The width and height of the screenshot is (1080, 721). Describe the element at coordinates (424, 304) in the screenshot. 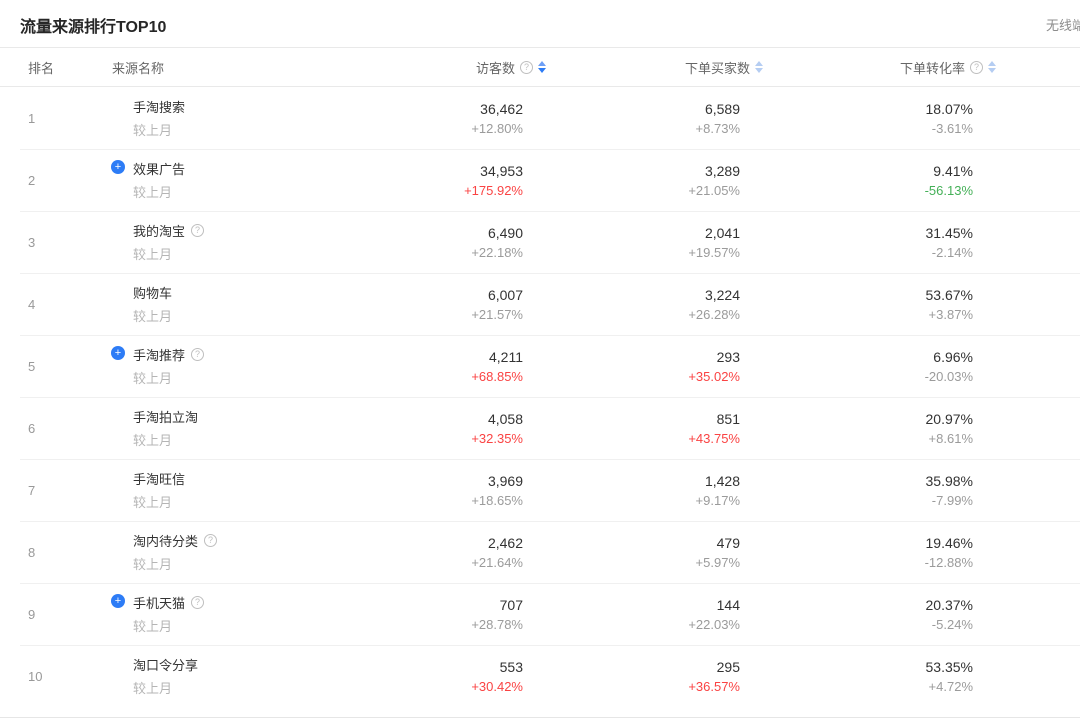

I see `visitors-cell: 6,007 +21.57%` at that location.